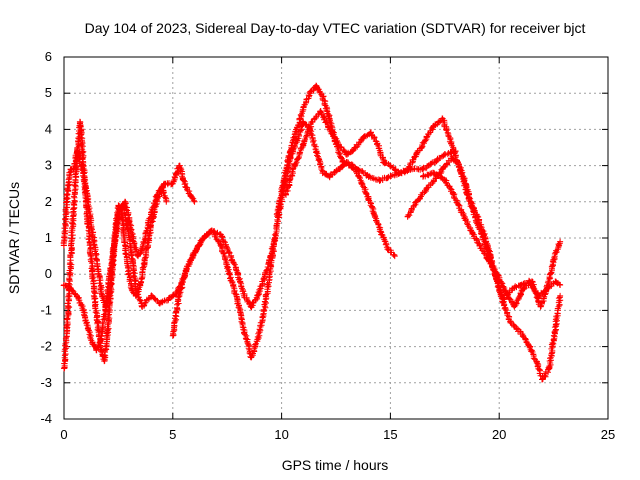 Image resolution: width=640 pixels, height=480 pixels. Describe the element at coordinates (63, 434) in the screenshot. I see `x-tick-label: 0` at that location.